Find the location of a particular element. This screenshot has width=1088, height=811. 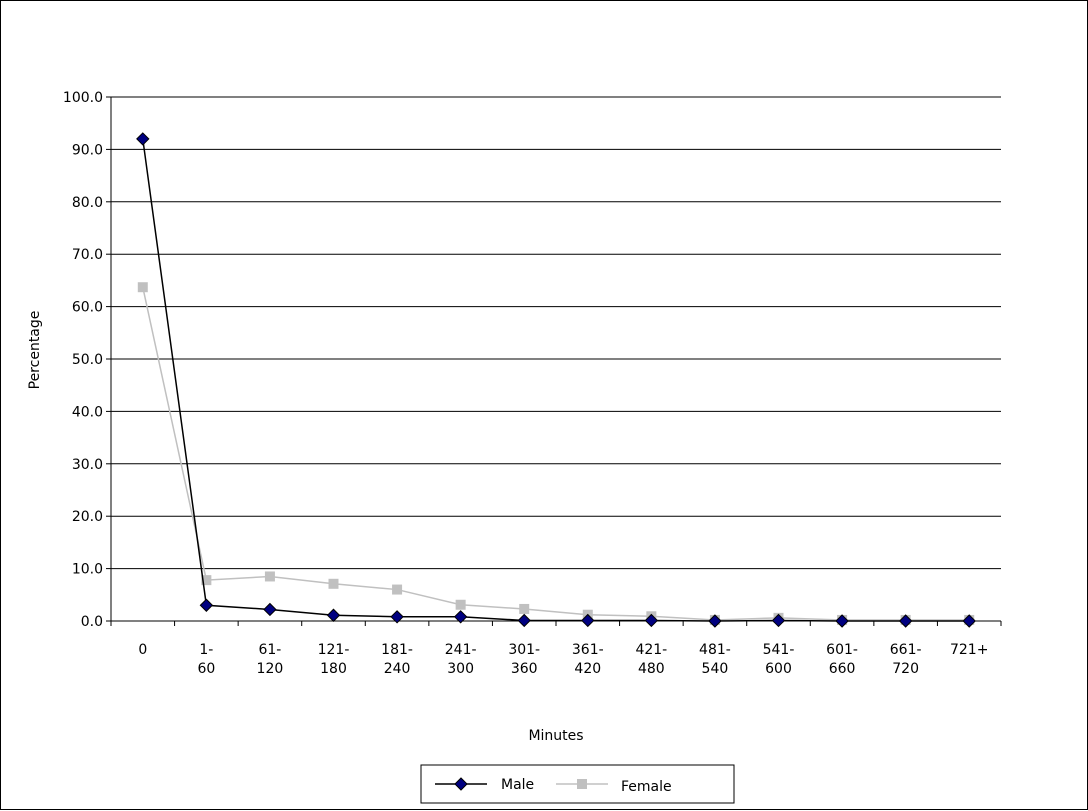

x-tick-label: 121- 180 is located at coordinates (334, 659).